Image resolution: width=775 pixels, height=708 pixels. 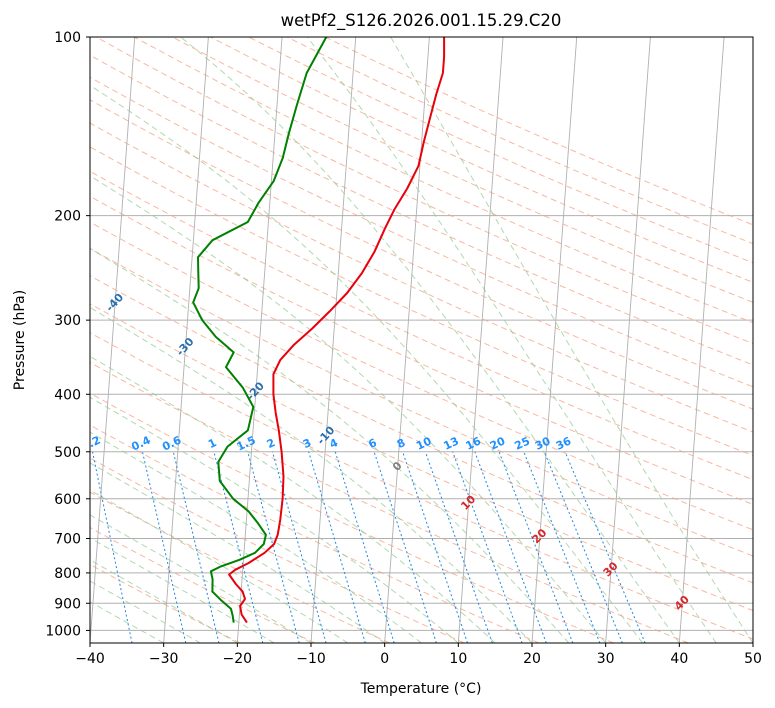 What do you see at coordinates (522, 444) in the screenshot?
I see `mixing-ratio-label: 25` at bounding box center [522, 444].